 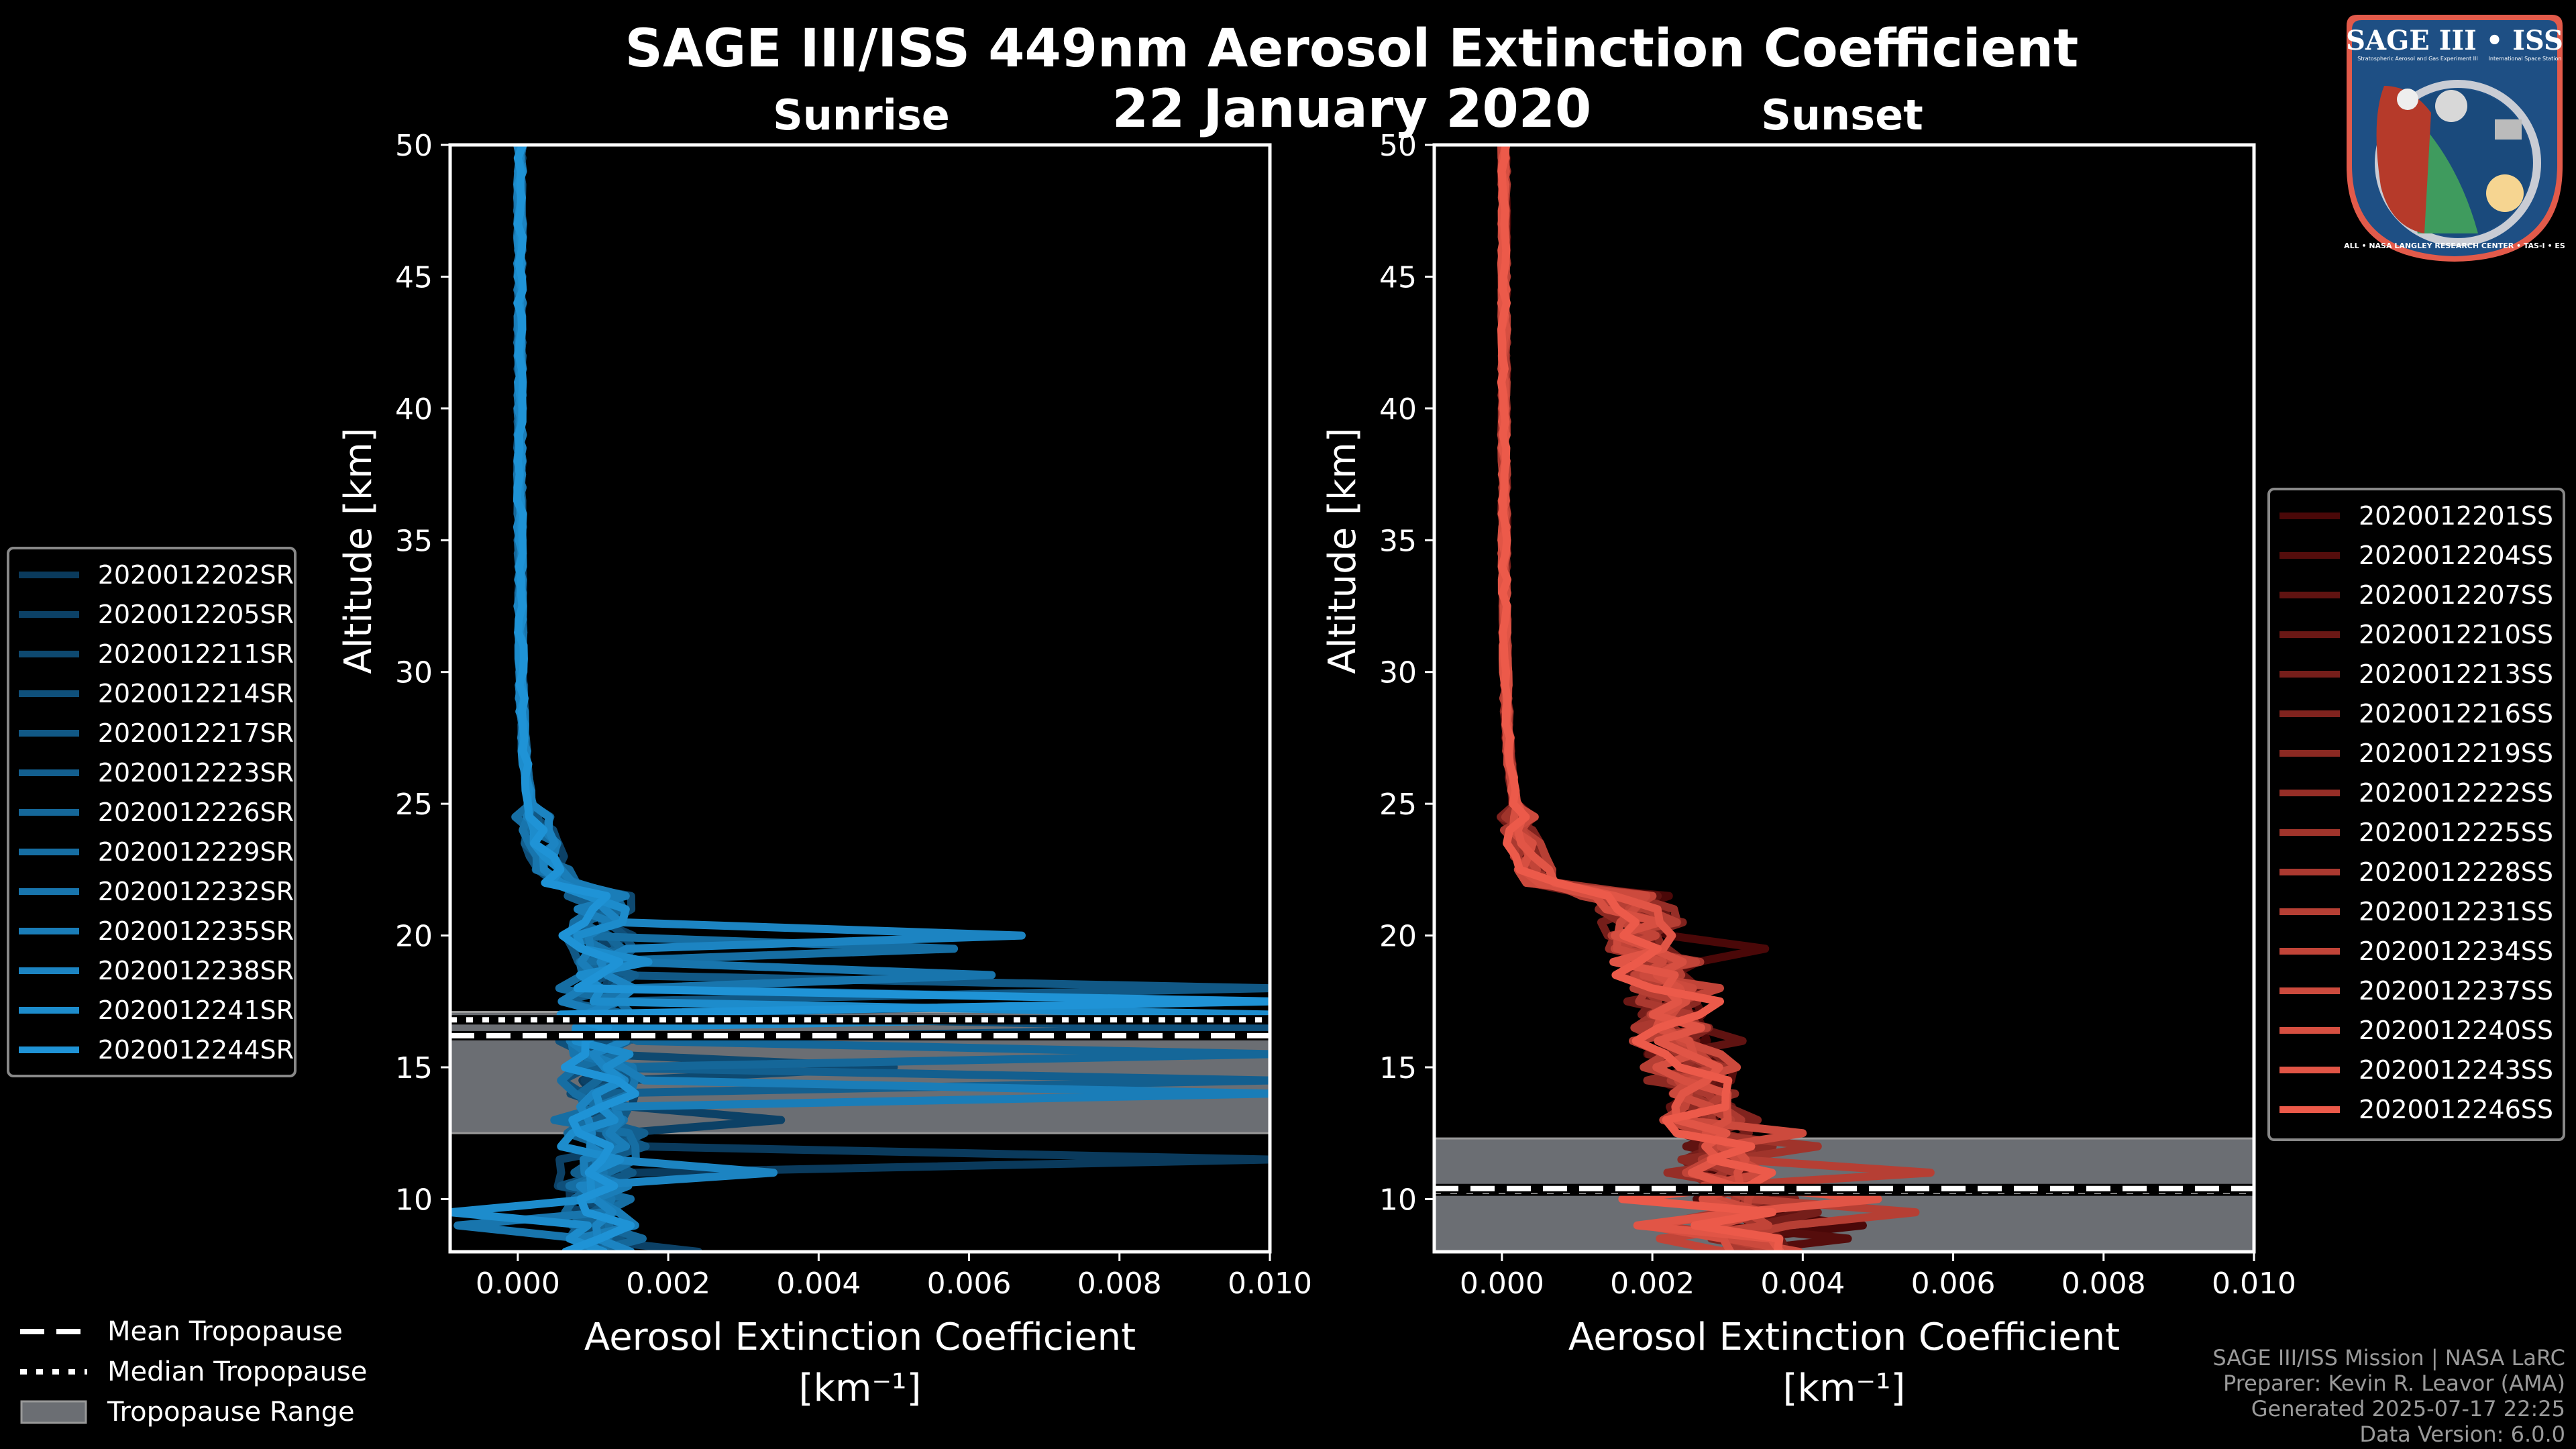 I want to click on legend-item: 2020012216SS, so click(x=2416, y=713).